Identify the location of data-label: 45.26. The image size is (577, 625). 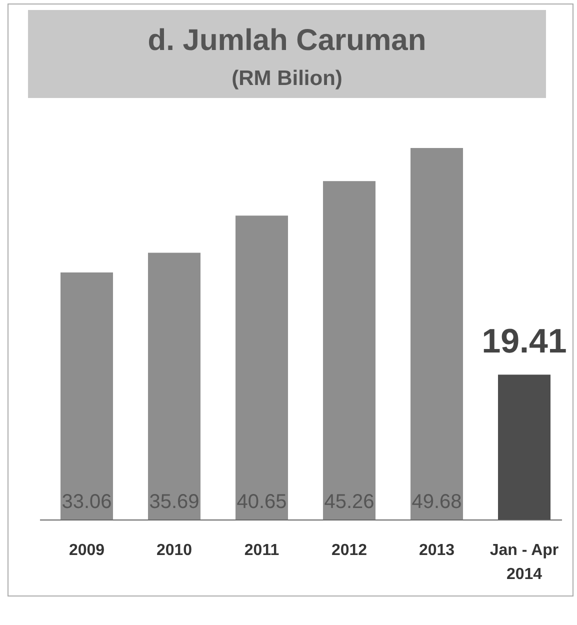
(349, 502).